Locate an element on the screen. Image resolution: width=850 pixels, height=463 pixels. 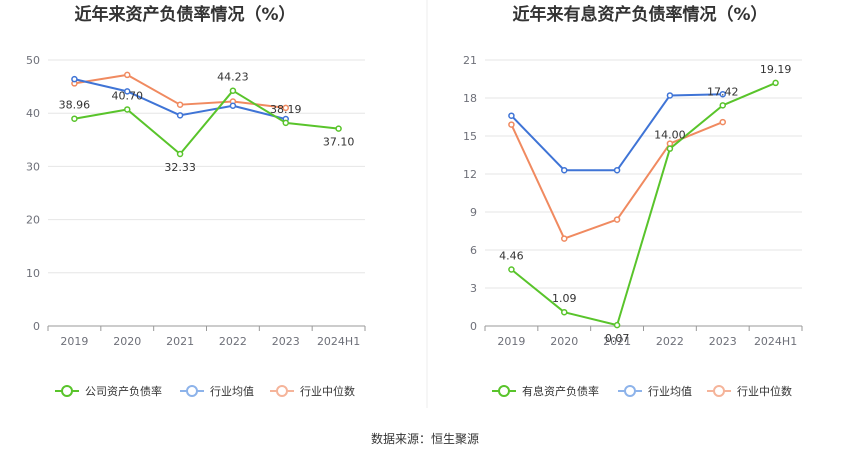
right-data-label: 4.46 is located at coordinates (511, 256).